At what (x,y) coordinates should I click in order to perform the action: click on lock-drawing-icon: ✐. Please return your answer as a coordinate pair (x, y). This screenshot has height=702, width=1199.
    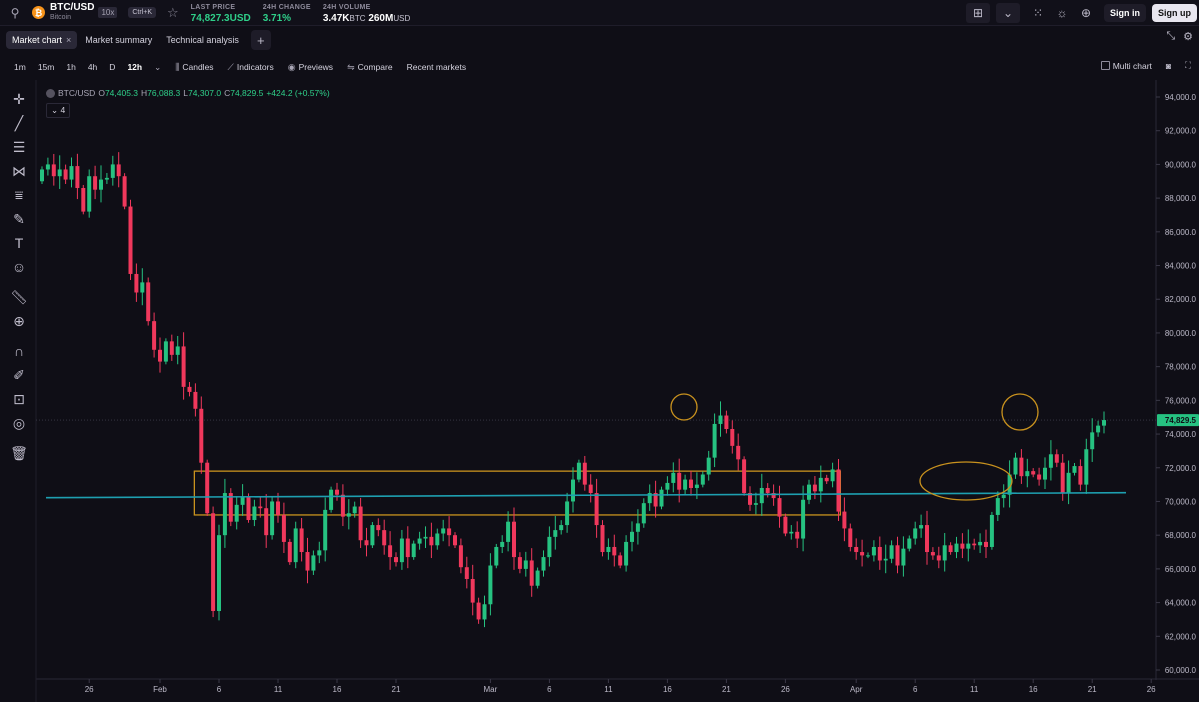
    Looking at the image, I should click on (19, 374).